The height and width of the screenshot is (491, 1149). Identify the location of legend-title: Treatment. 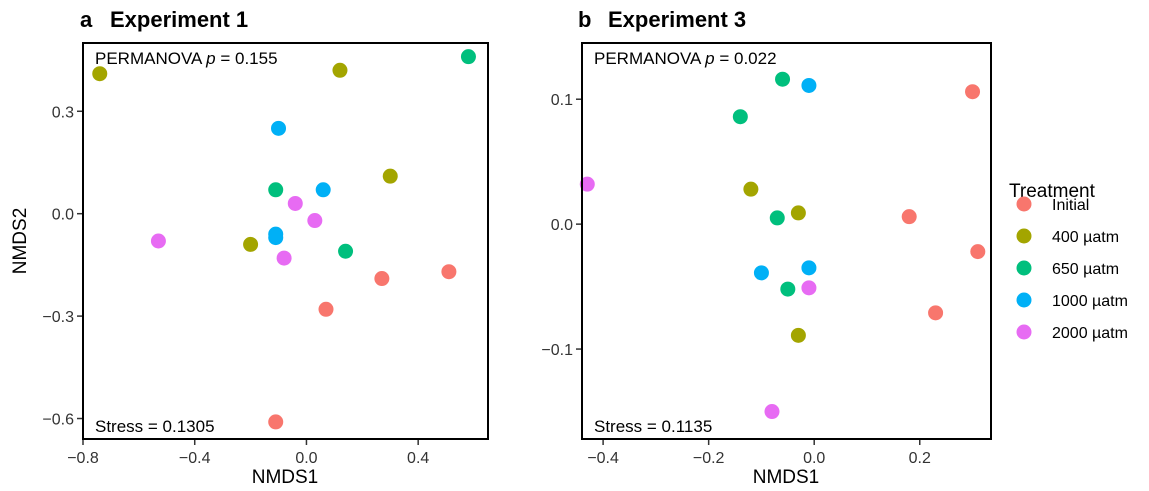
(1052, 191).